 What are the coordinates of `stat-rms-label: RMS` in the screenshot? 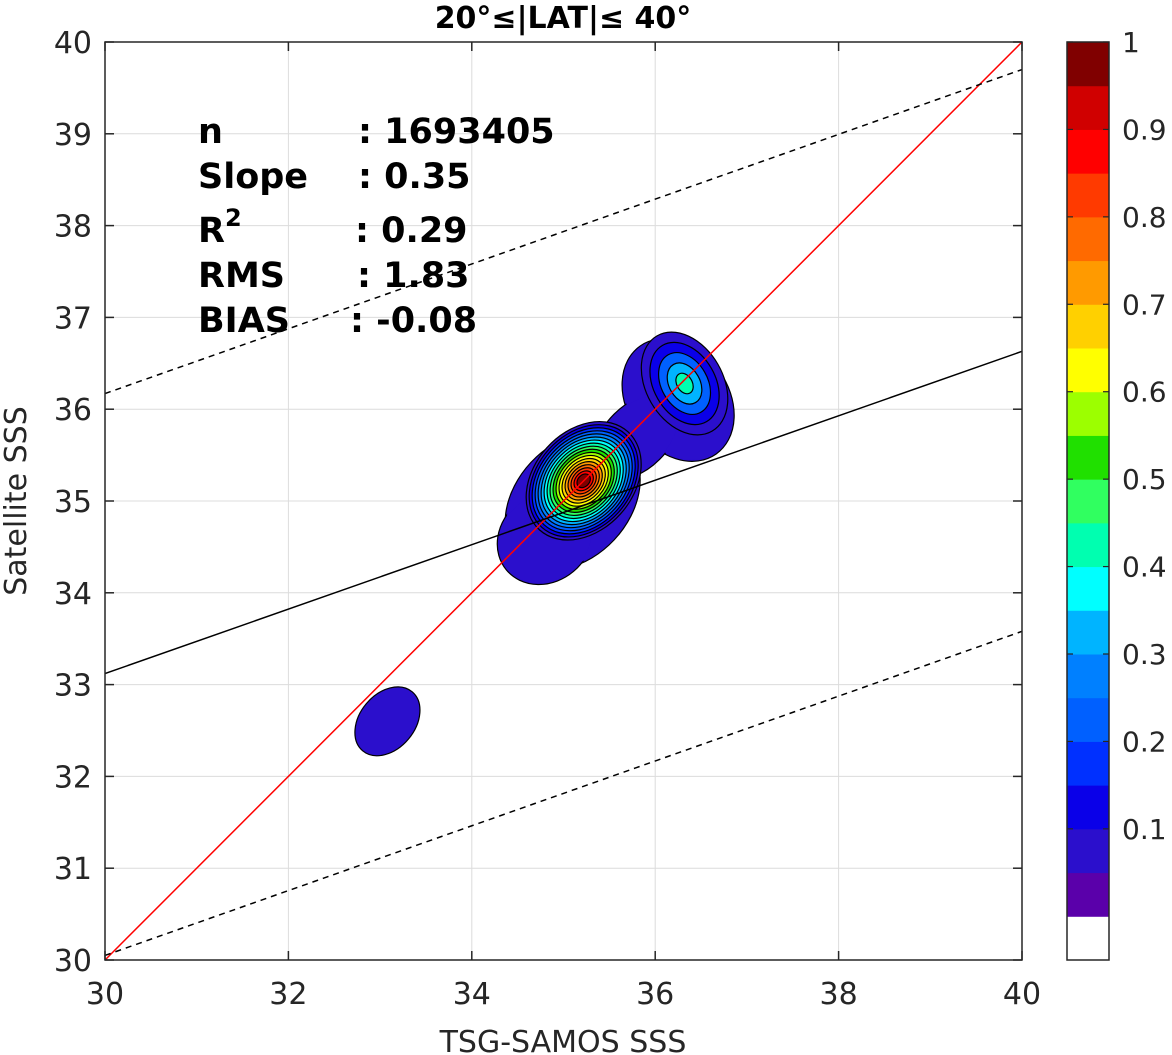 It's located at (241, 276).